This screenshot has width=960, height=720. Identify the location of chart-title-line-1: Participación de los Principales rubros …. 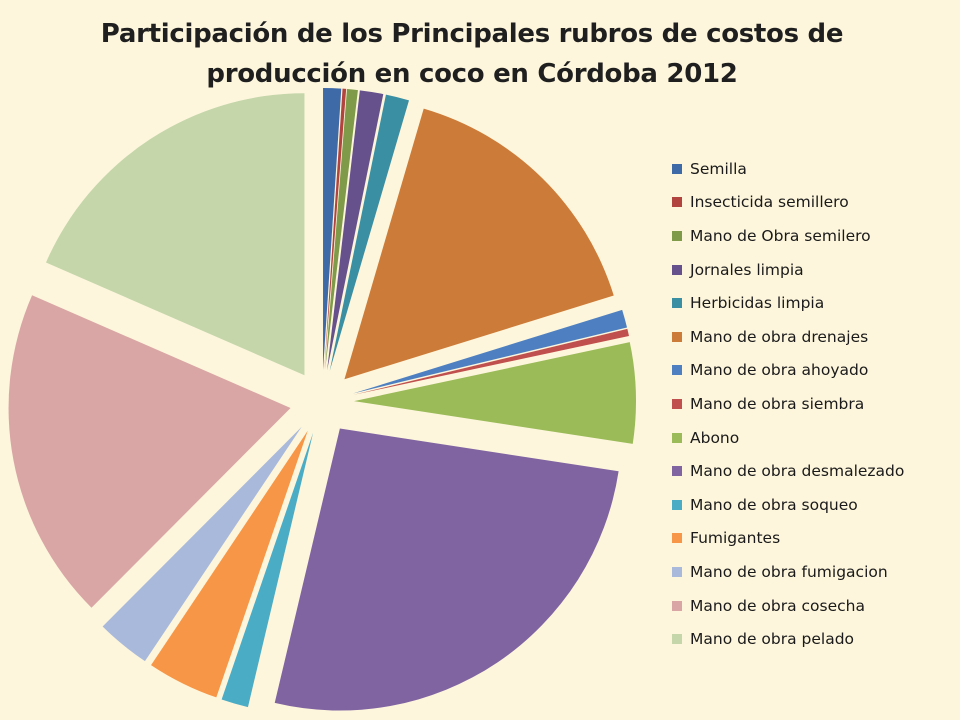
(472, 34).